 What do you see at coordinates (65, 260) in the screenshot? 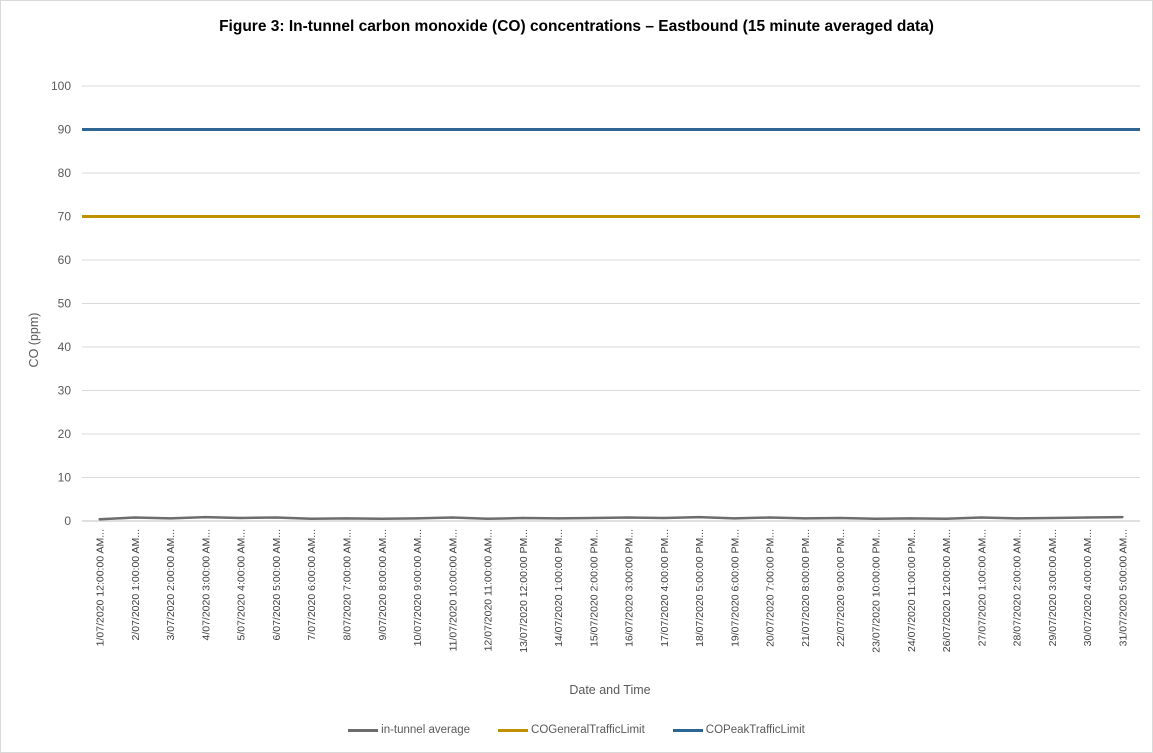
I see `y-tick-label: 60` at bounding box center [65, 260].